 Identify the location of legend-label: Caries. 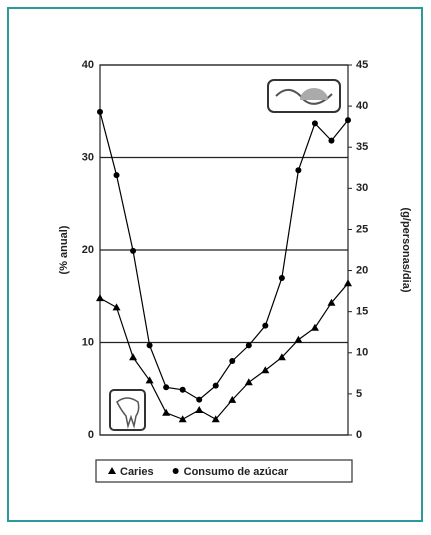
(137, 472).